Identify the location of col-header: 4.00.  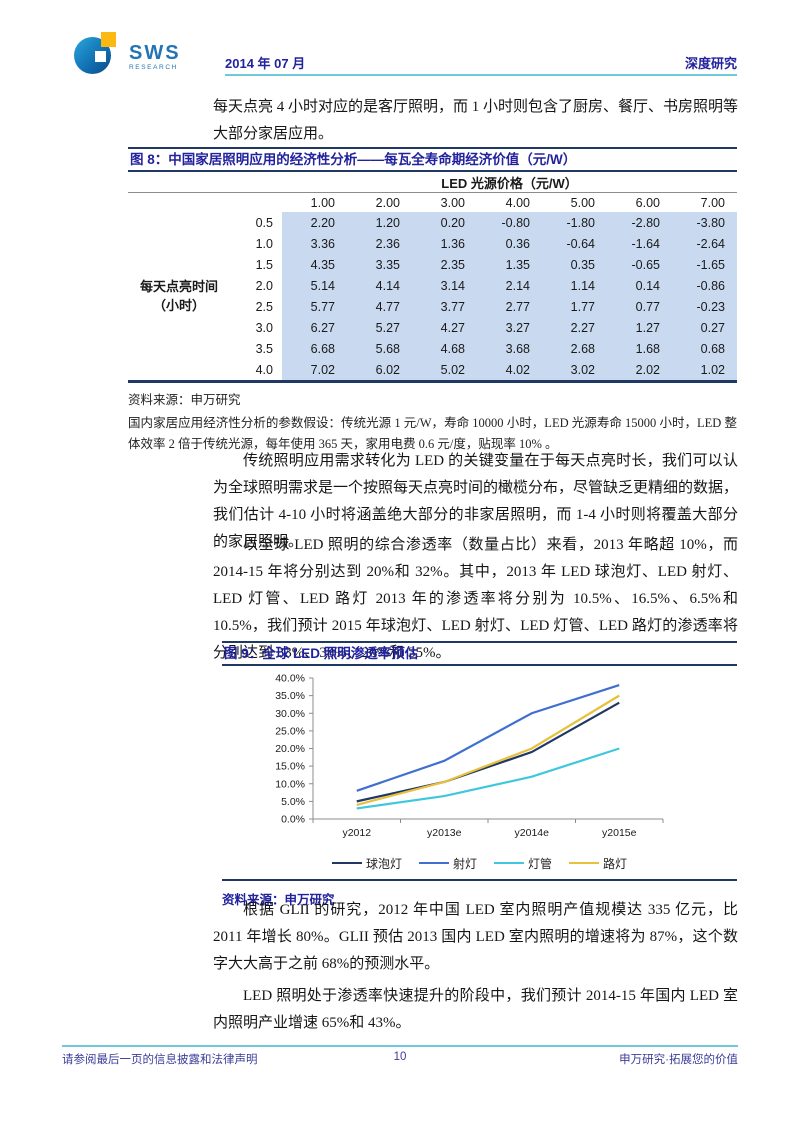
(517, 202).